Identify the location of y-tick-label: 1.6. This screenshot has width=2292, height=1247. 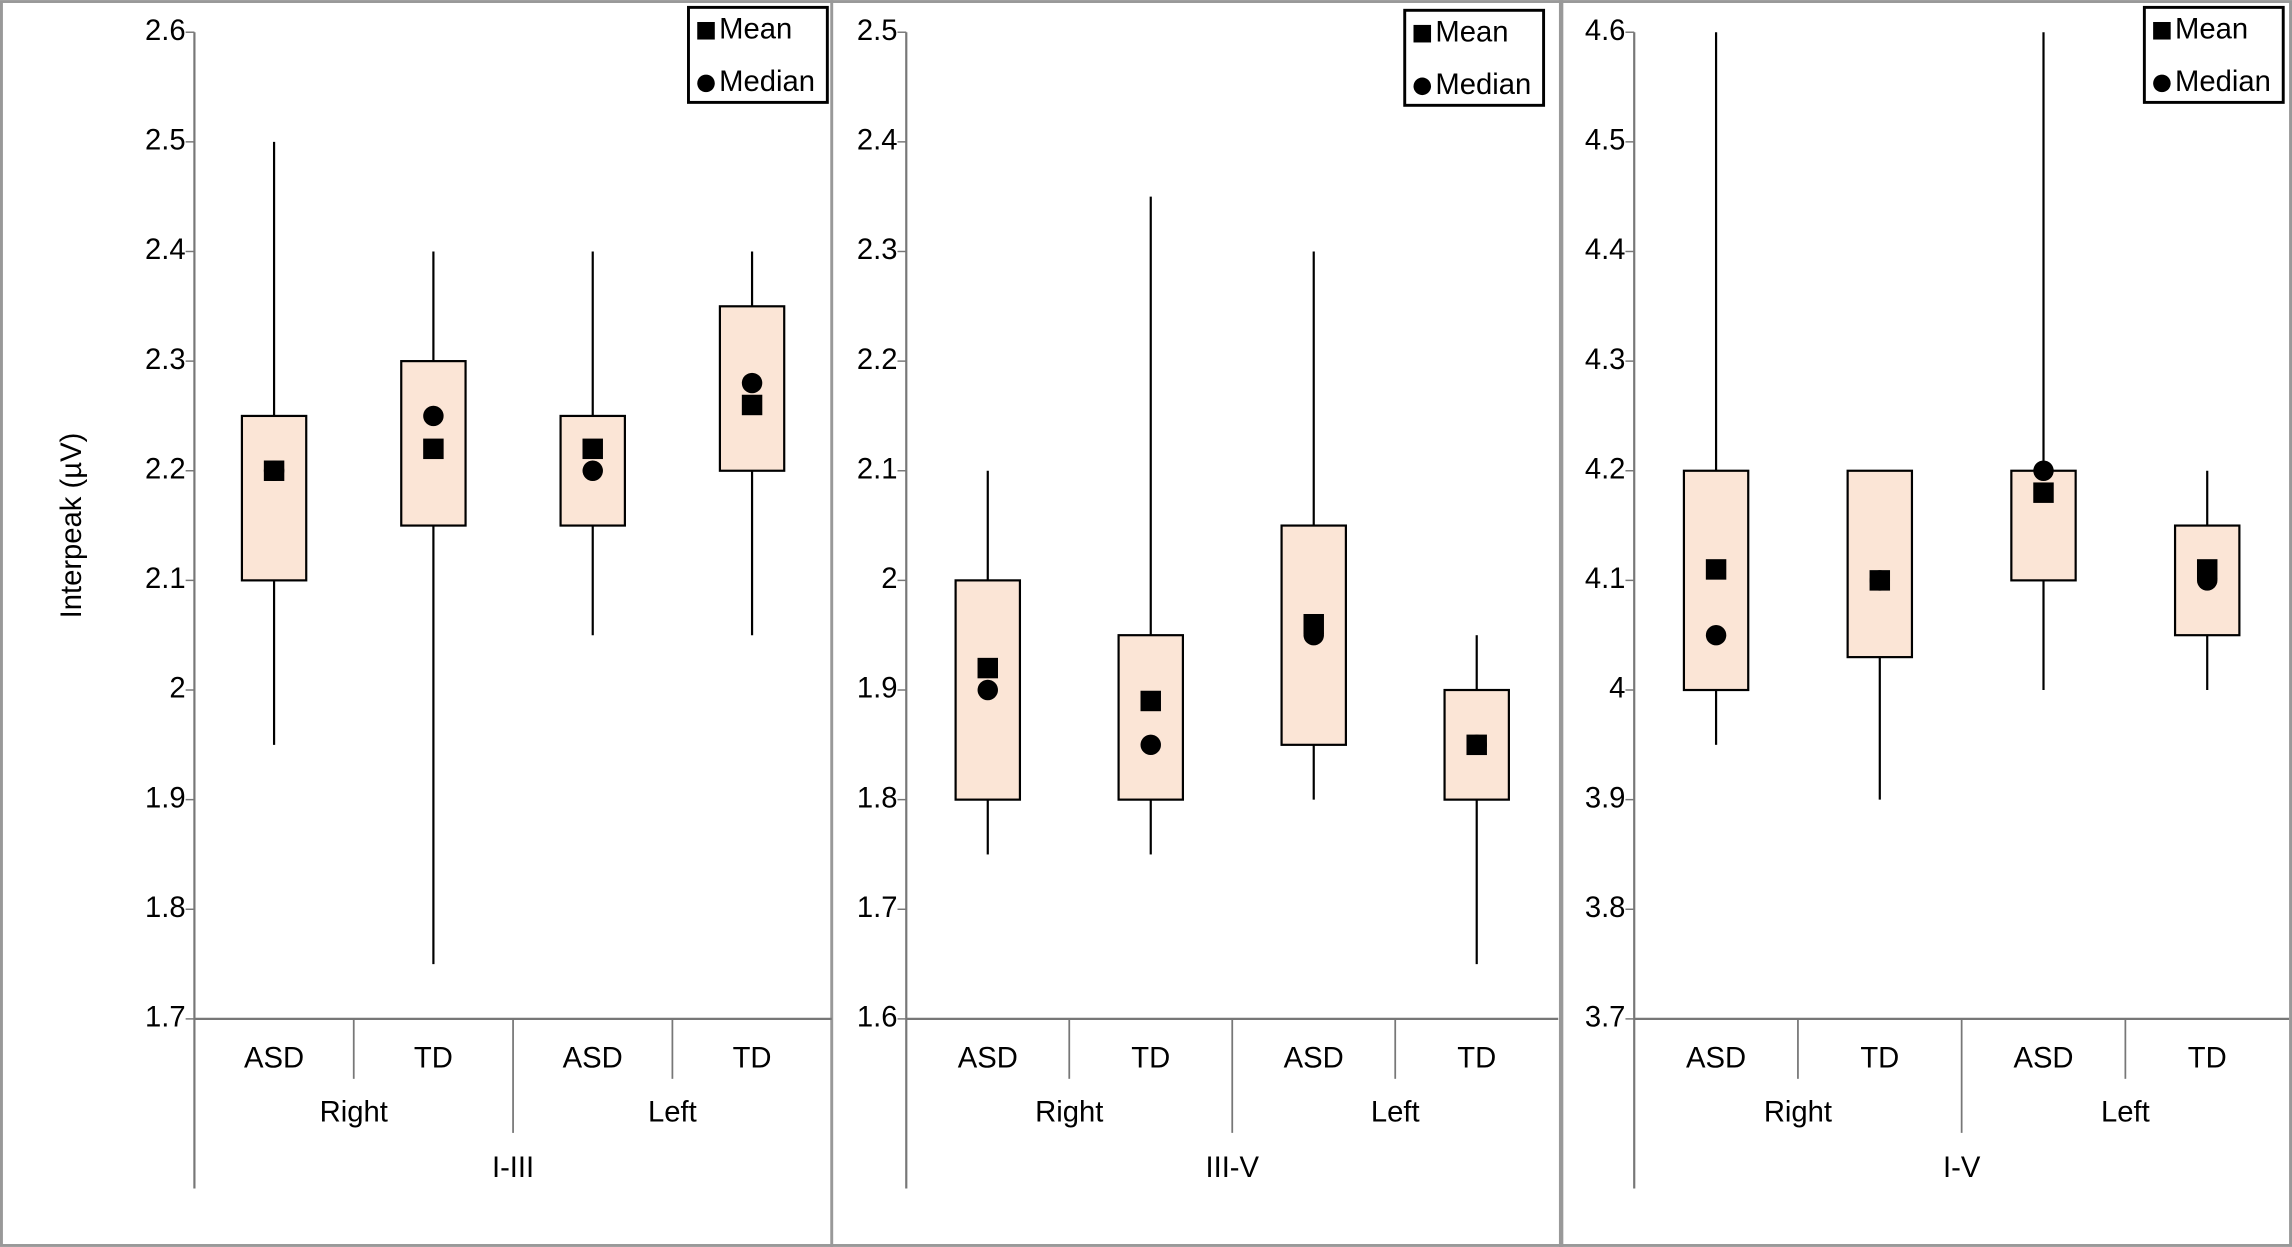
(877, 1018).